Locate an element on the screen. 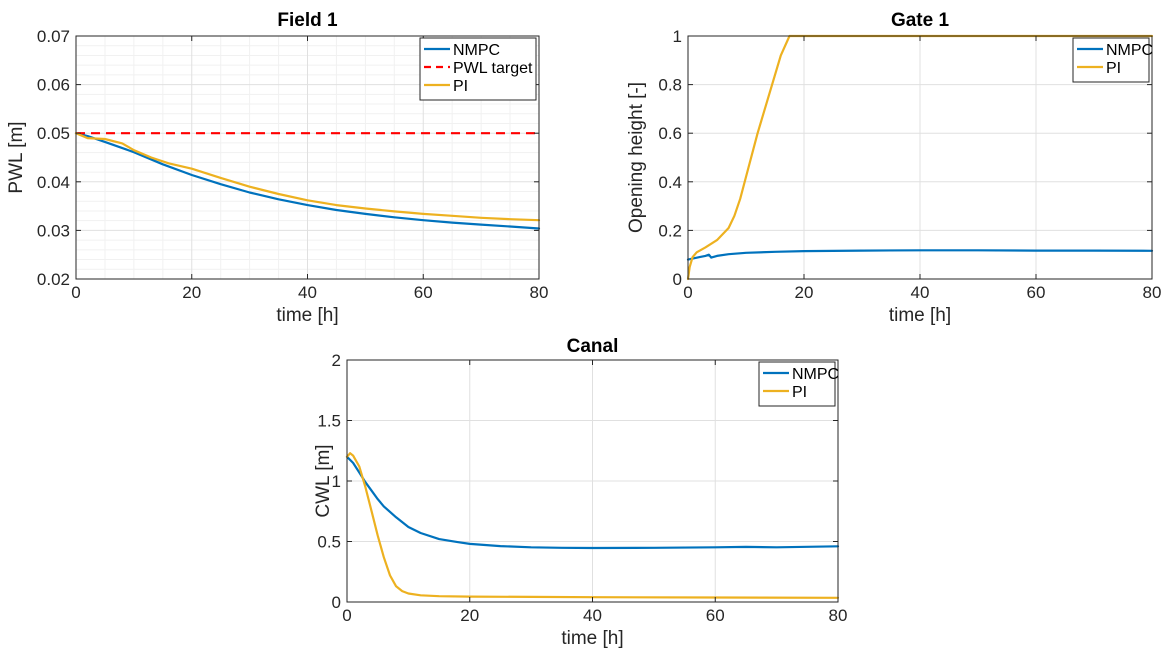  y-axis-label: CWL [m] is located at coordinates (323, 480).